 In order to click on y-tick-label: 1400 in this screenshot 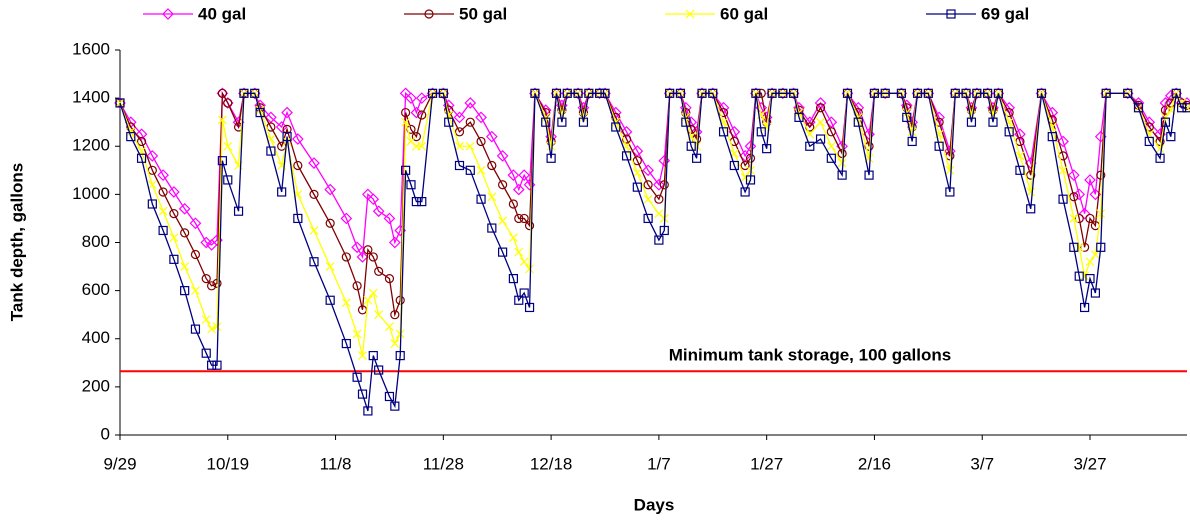, I will do `click(91, 97)`.